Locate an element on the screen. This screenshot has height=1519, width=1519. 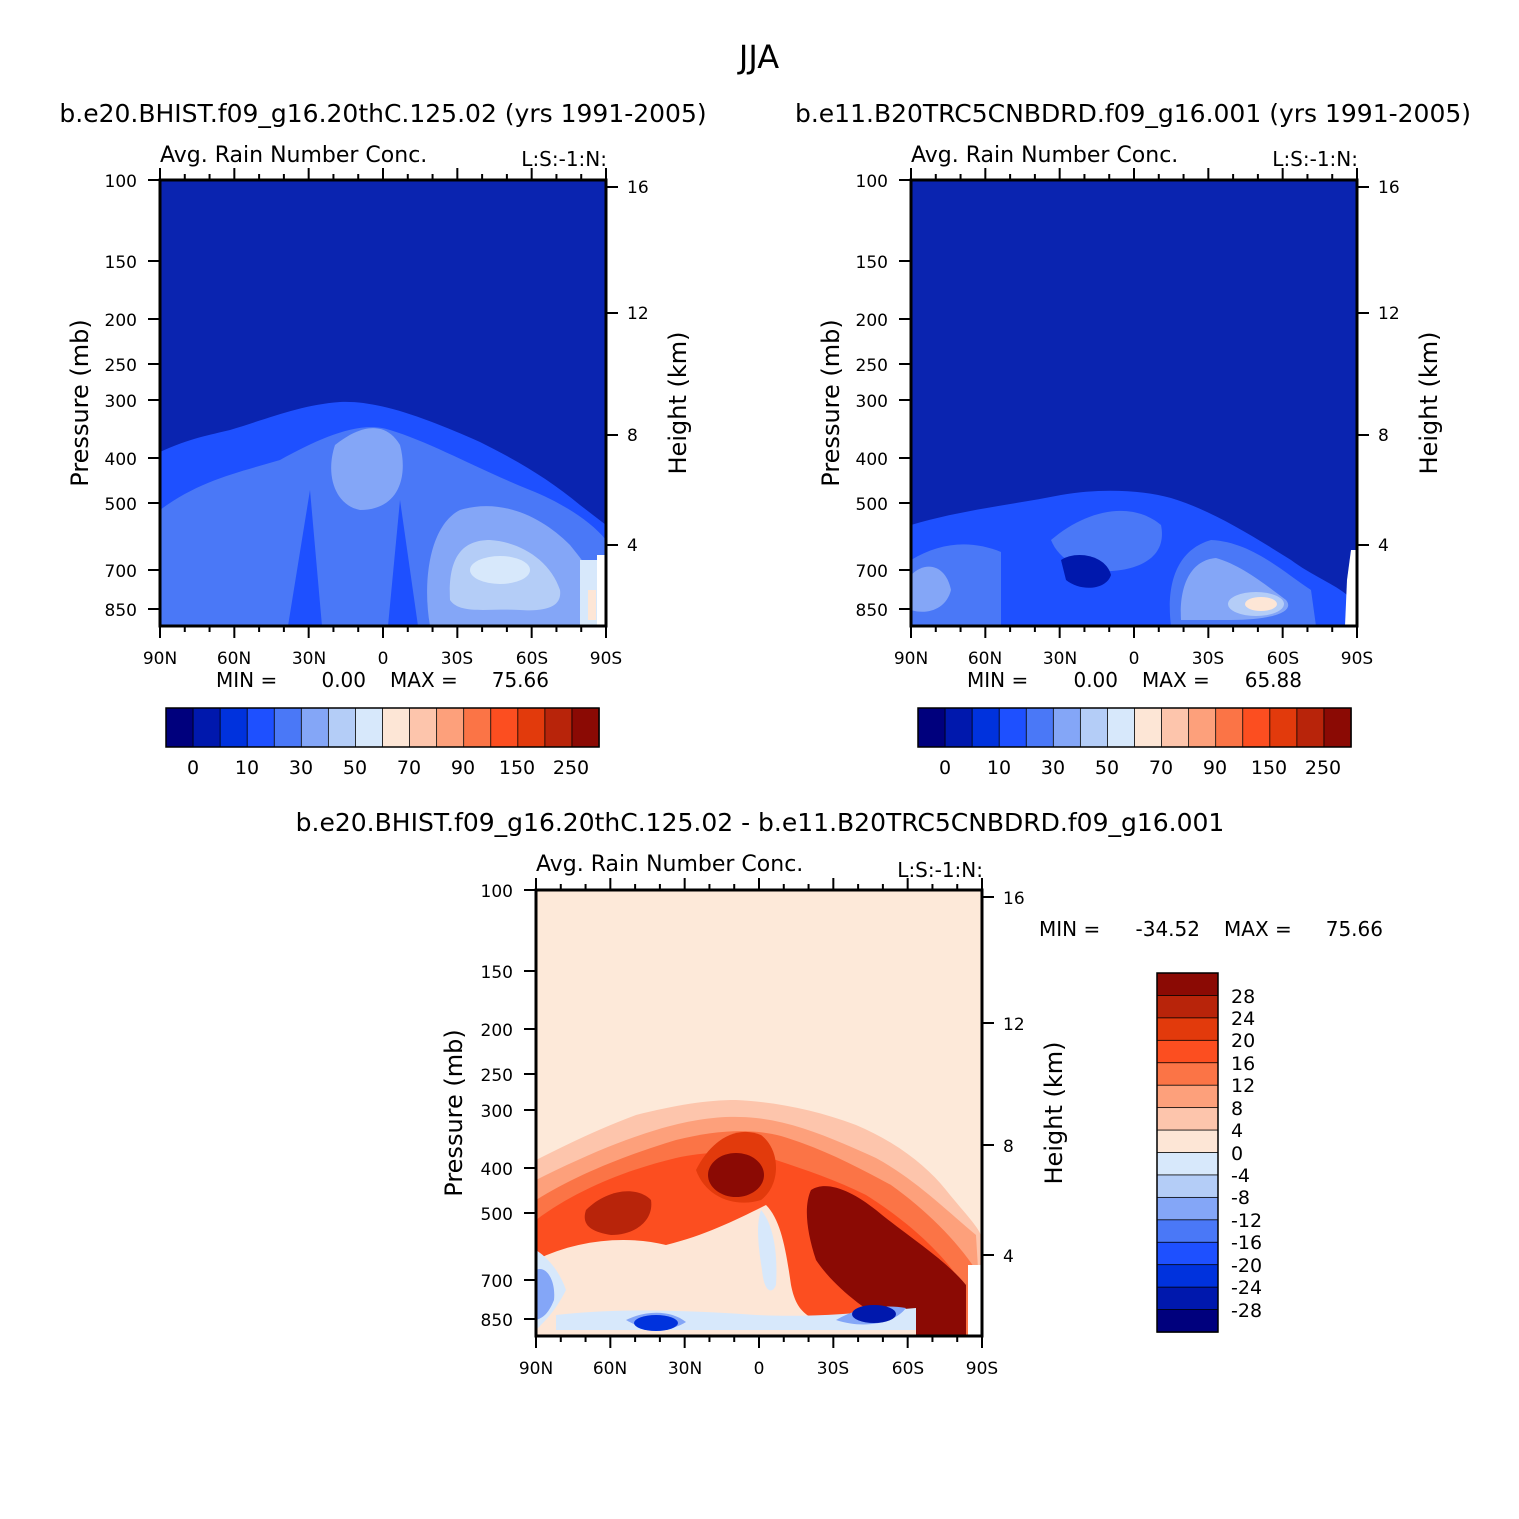
panel-3-ytick: 100 is located at coordinates (497, 892).